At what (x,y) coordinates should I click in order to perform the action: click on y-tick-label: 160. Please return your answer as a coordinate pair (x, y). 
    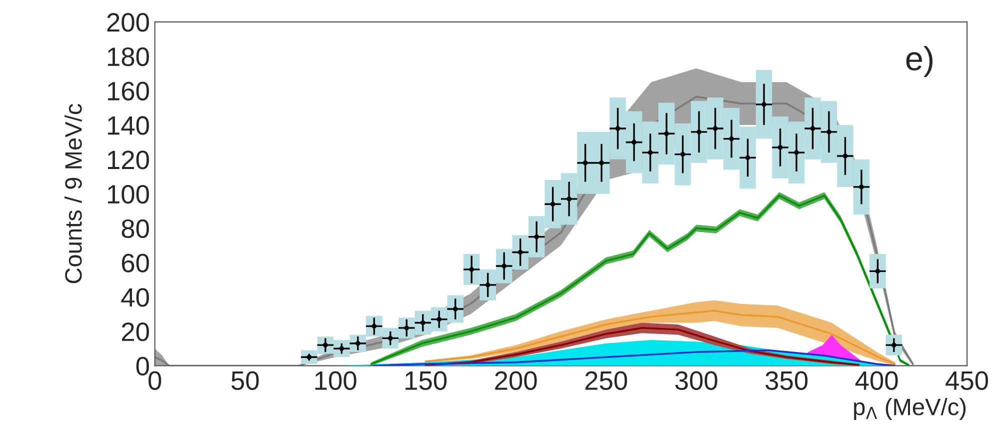
    Looking at the image, I should click on (128, 91).